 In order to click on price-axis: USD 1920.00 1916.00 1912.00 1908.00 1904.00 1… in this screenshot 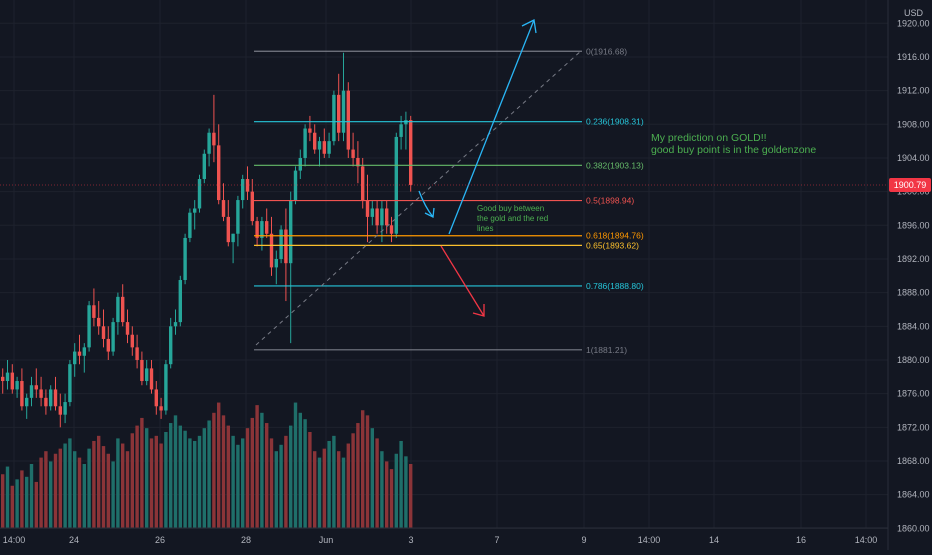, I will do `click(908, 275)`.